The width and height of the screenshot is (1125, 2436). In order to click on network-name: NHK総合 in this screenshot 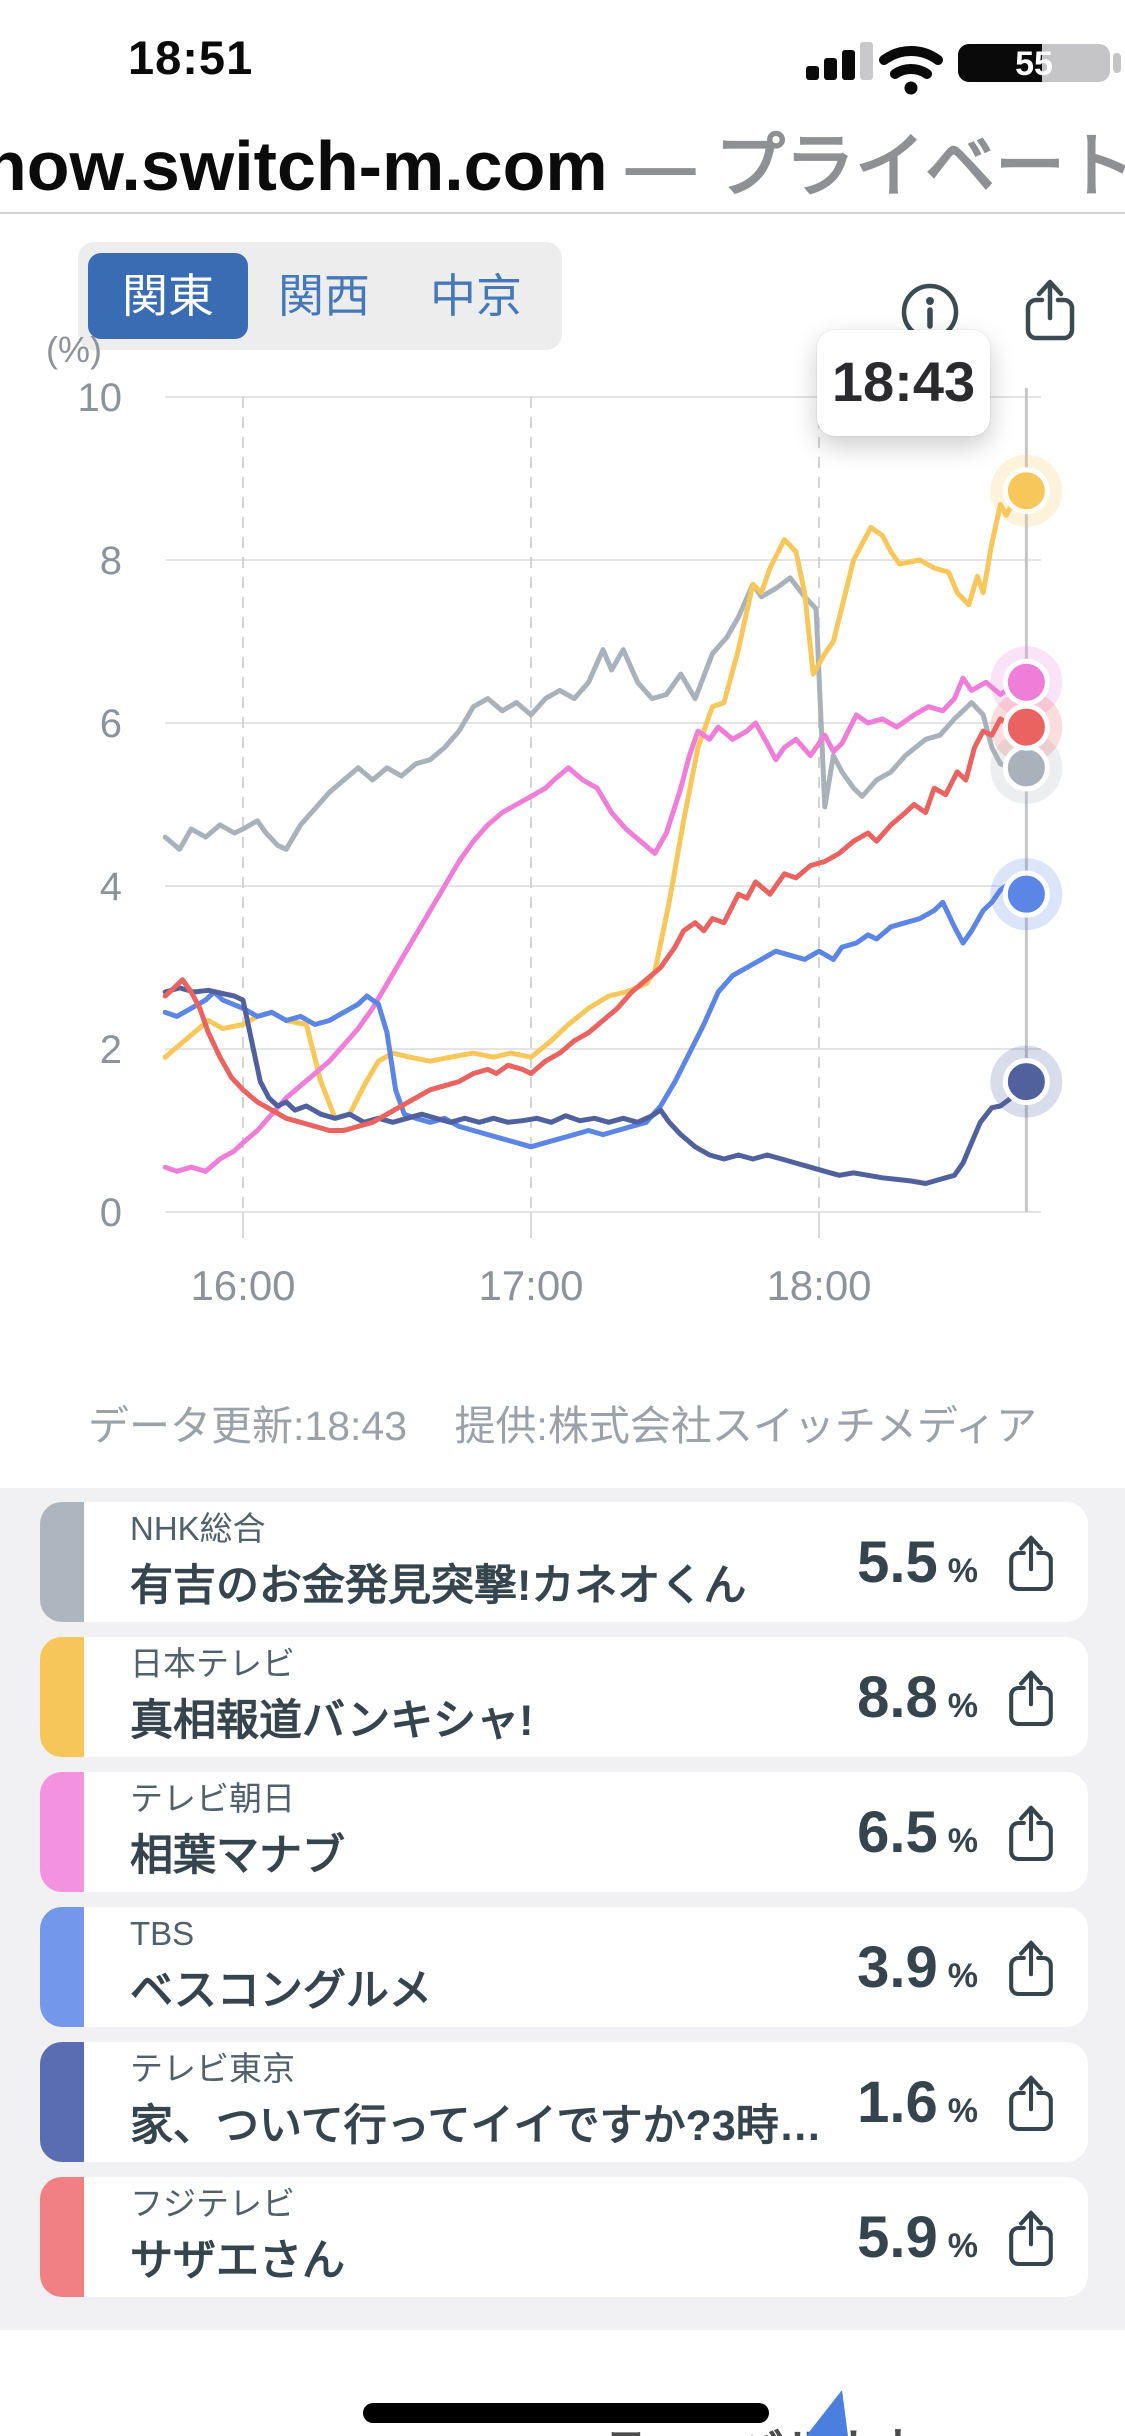, I will do `click(198, 1528)`.